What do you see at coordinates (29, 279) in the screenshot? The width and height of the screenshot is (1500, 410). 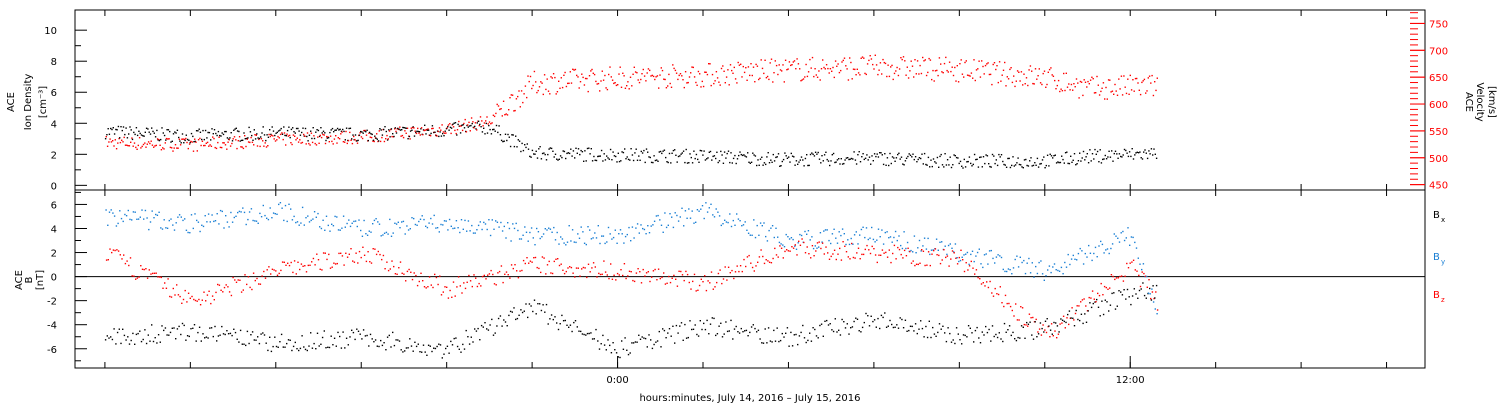 I see `field-axis-title-quantity: B` at bounding box center [29, 279].